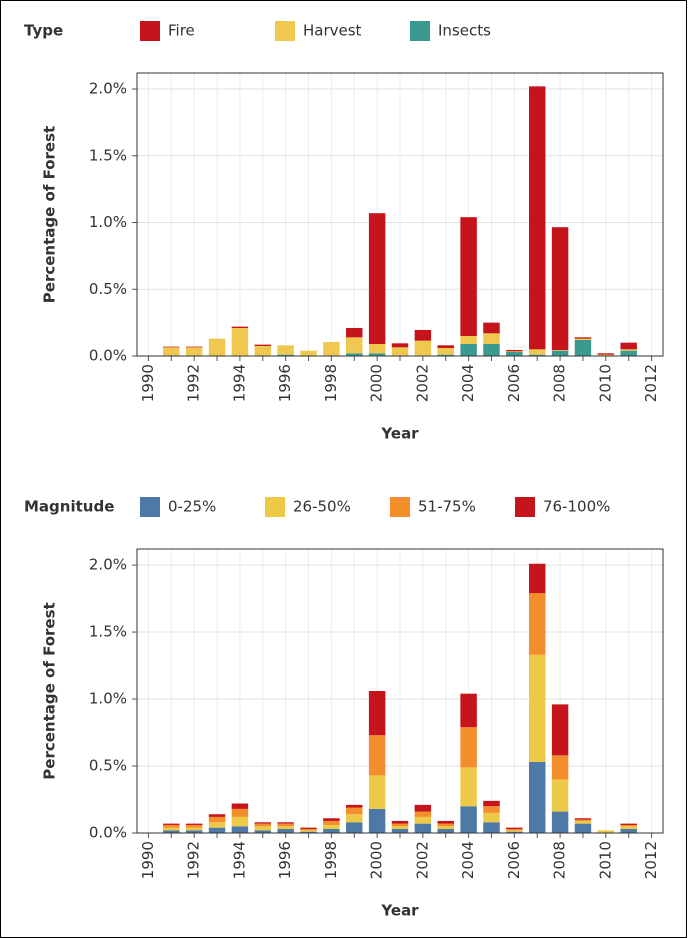  What do you see at coordinates (322, 507) in the screenshot?
I see `legend-label: 26-50%` at bounding box center [322, 507].